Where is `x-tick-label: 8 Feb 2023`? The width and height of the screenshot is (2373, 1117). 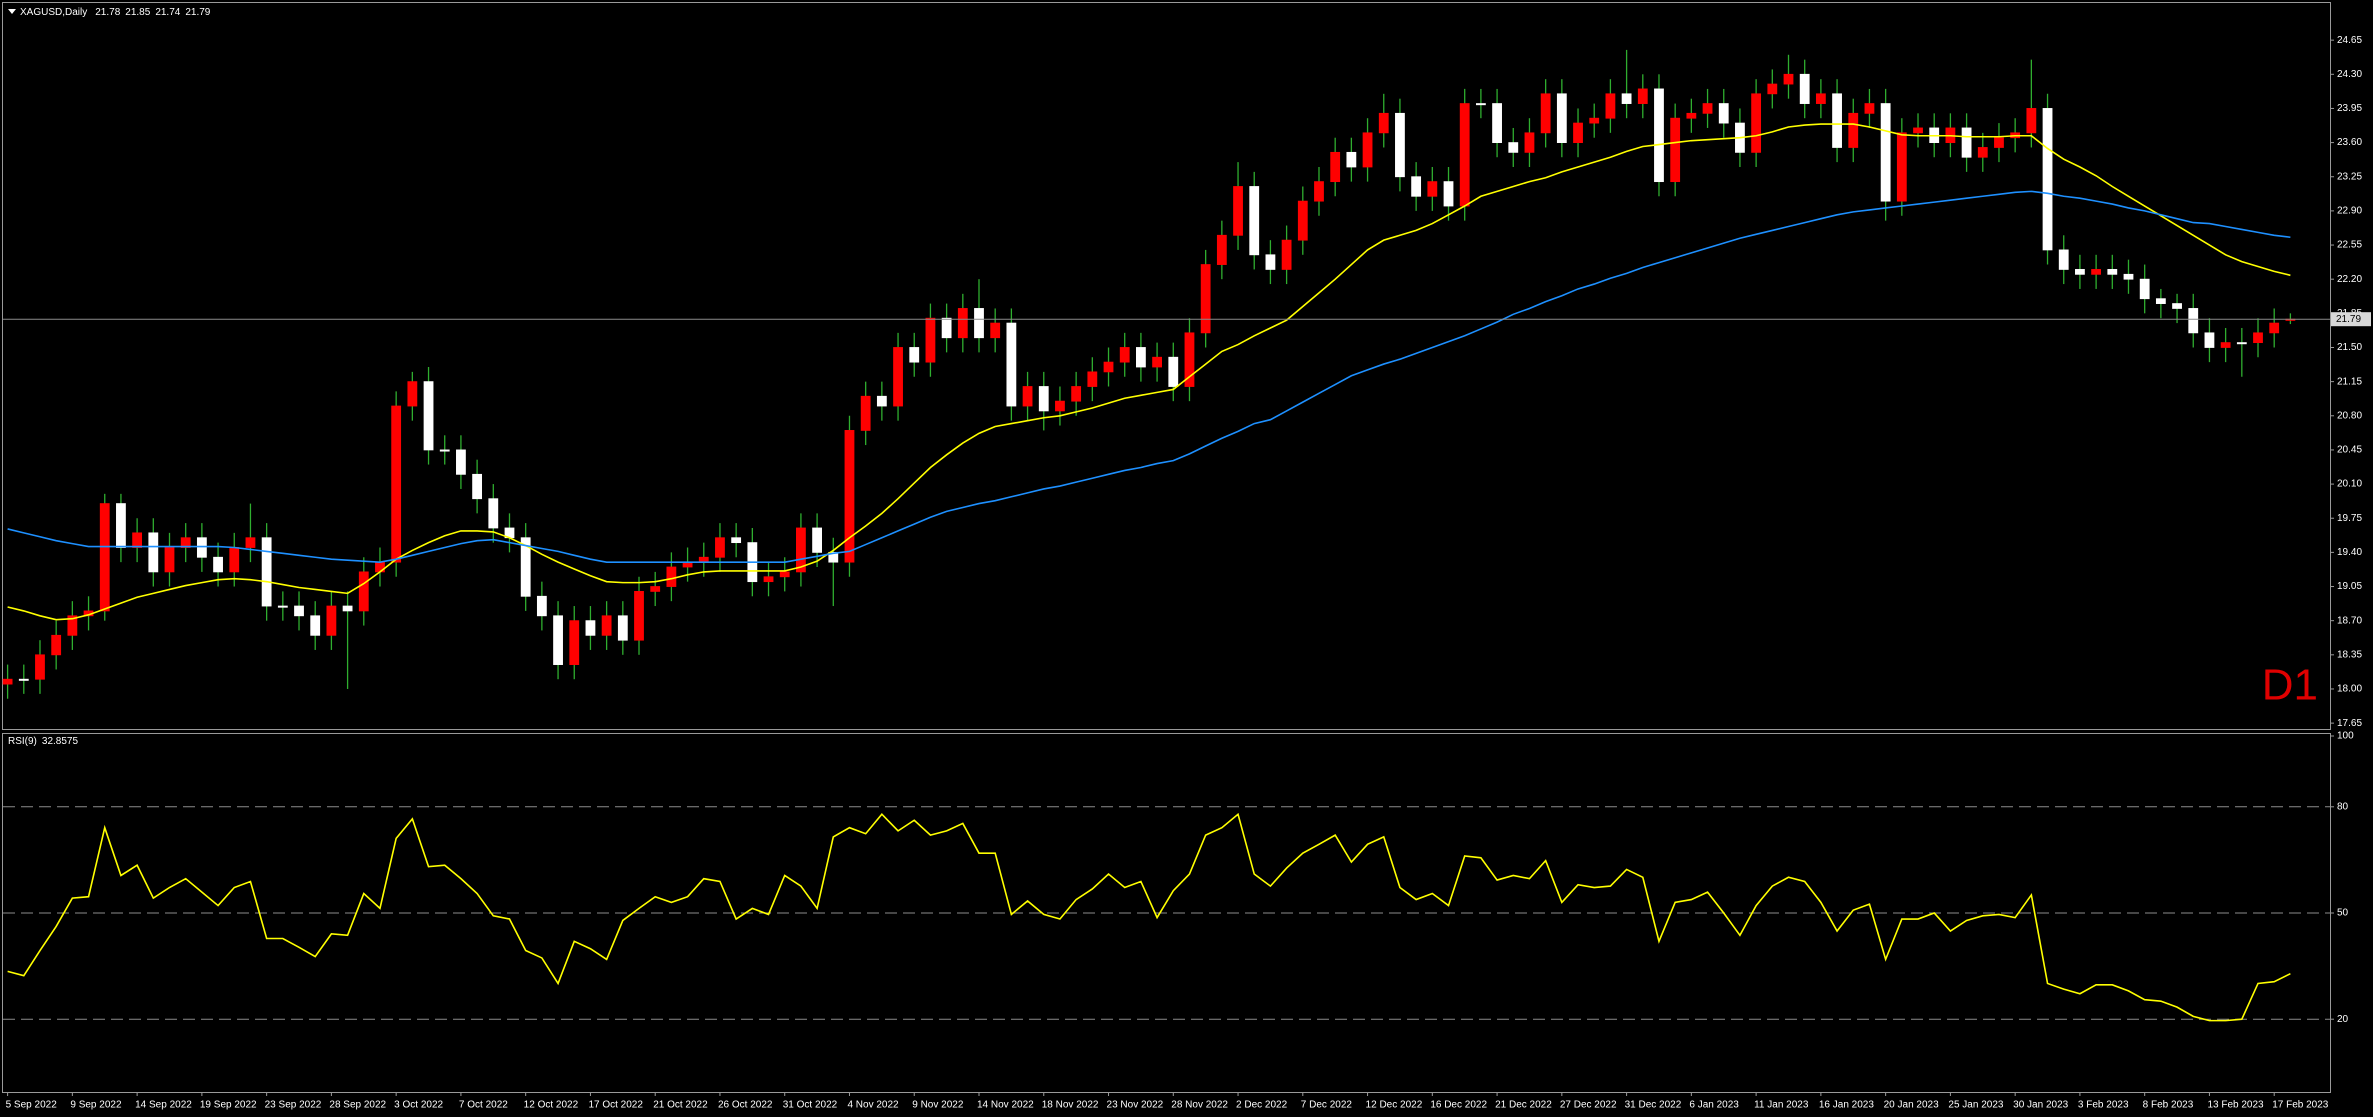
x-tick-label: 8 Feb 2023 is located at coordinates (2168, 1105).